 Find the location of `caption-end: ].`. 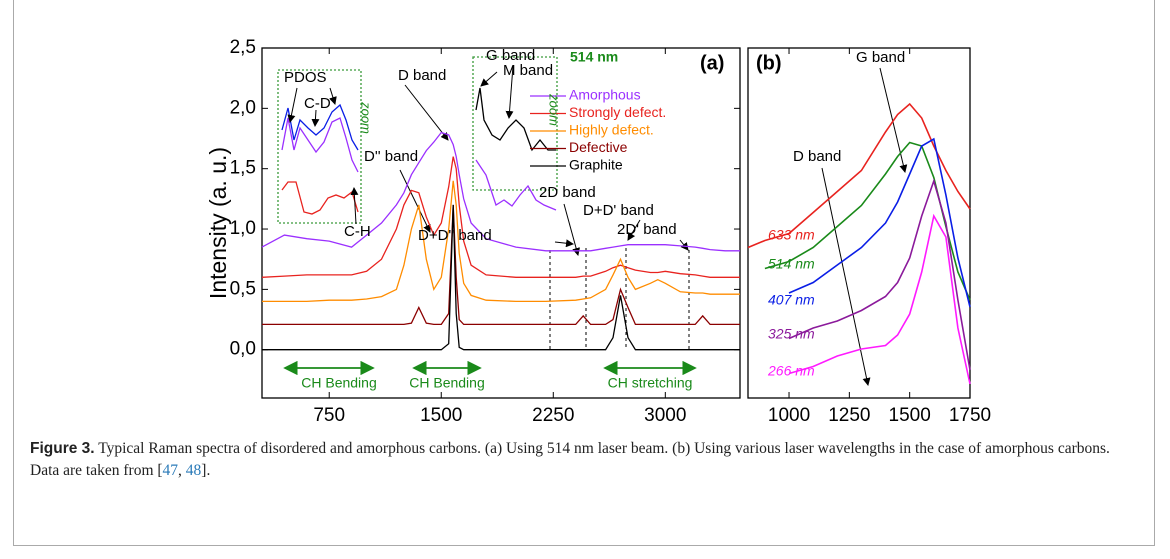

caption-end: ]. is located at coordinates (206, 470).